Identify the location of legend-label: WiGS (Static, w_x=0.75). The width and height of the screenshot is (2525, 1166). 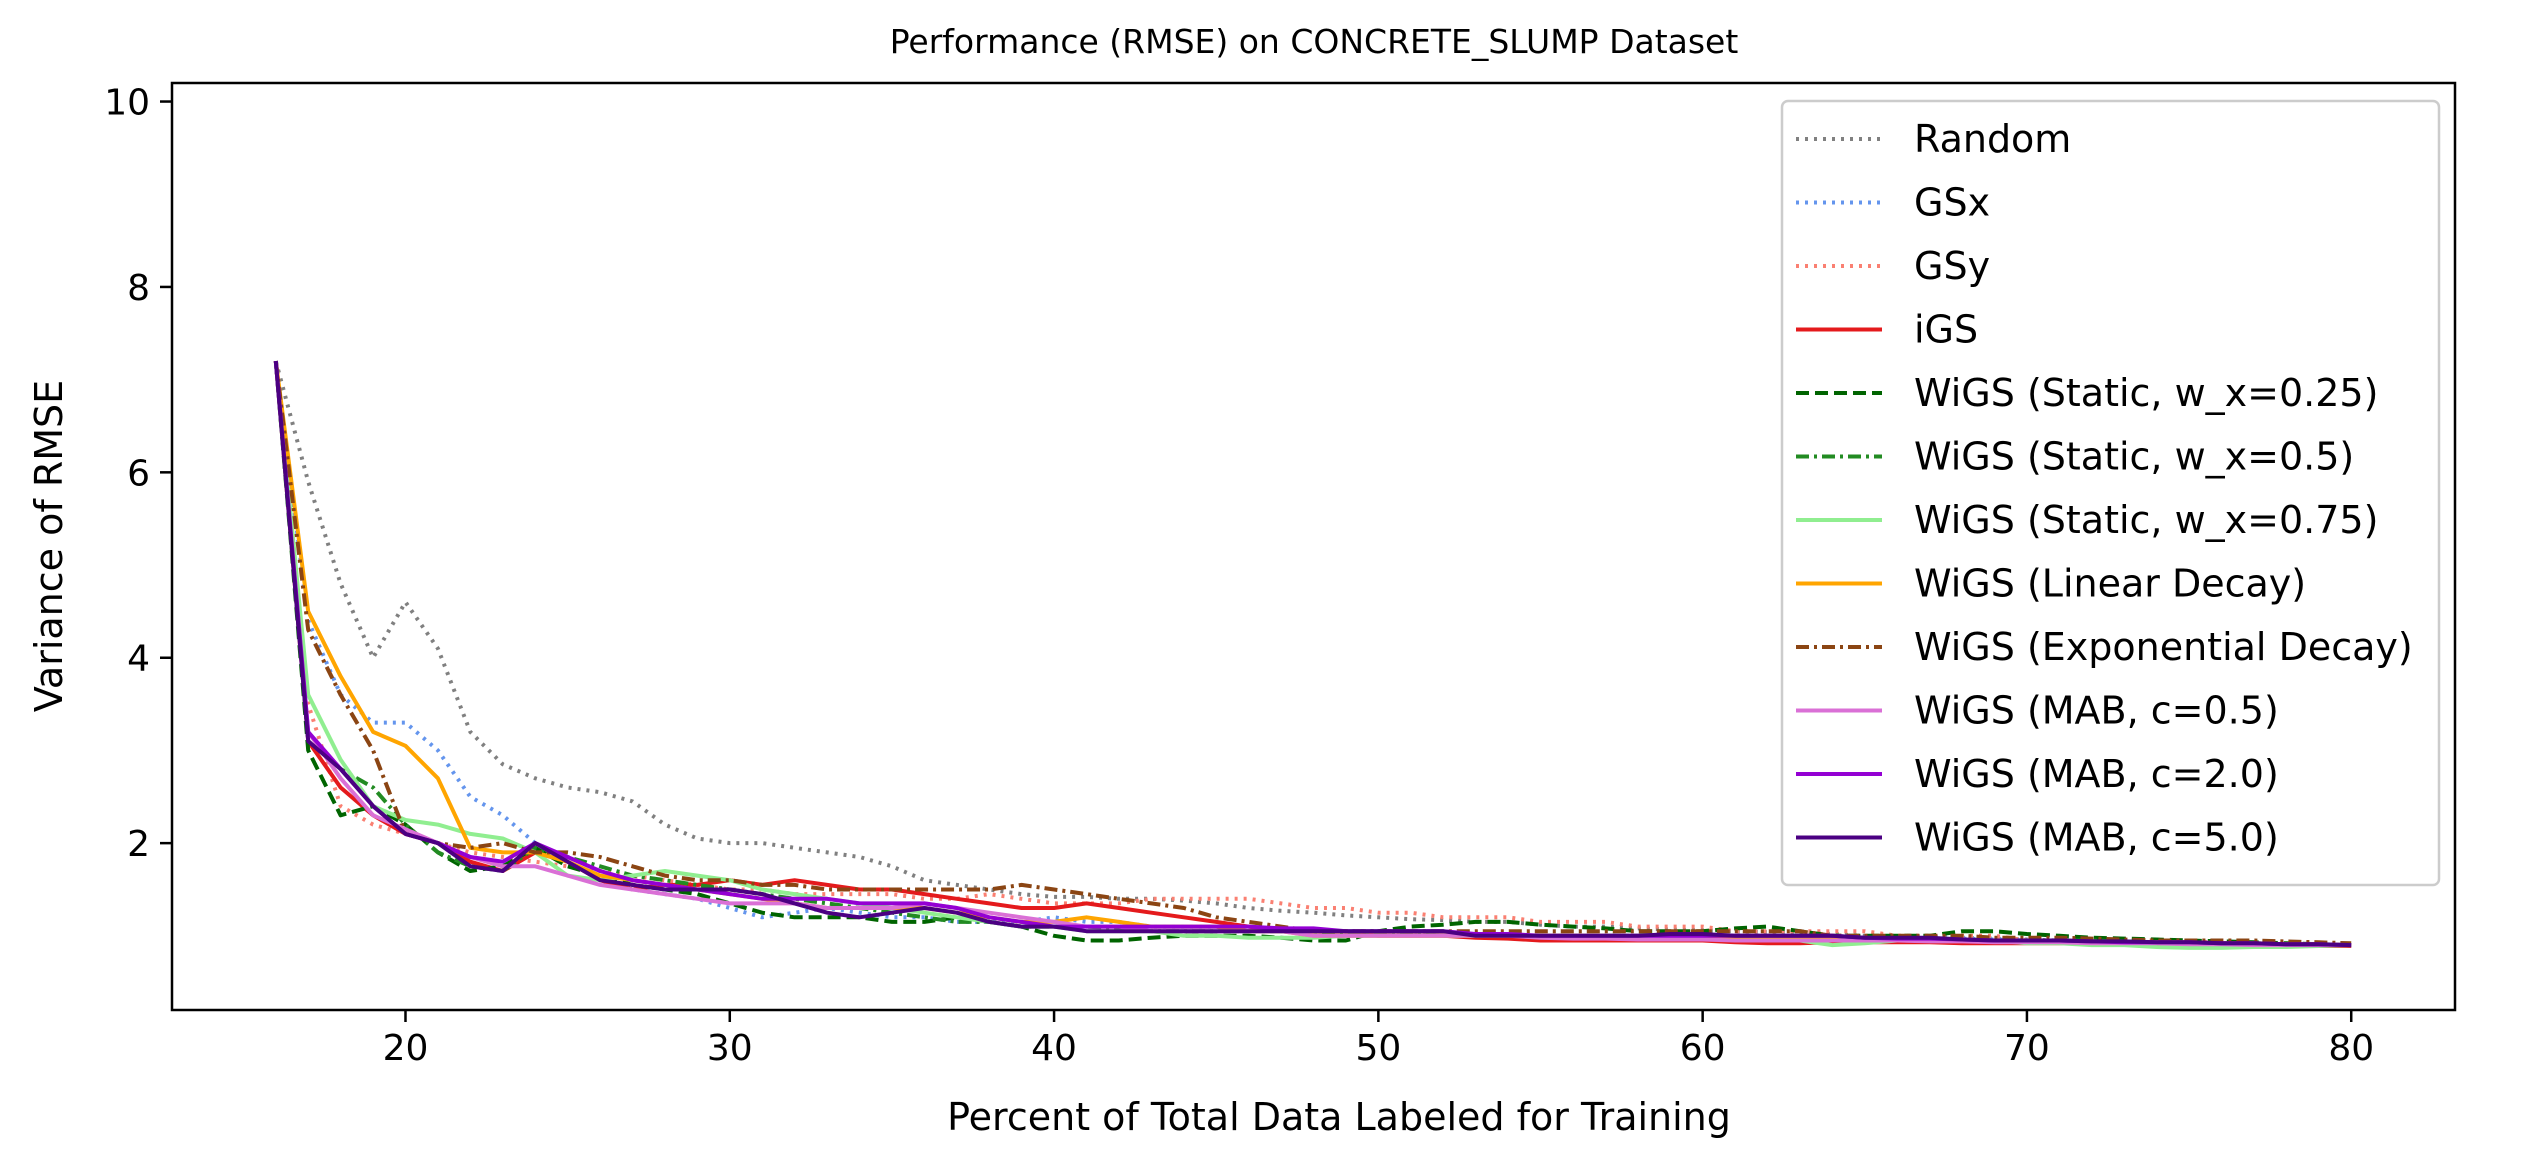
(2146, 520).